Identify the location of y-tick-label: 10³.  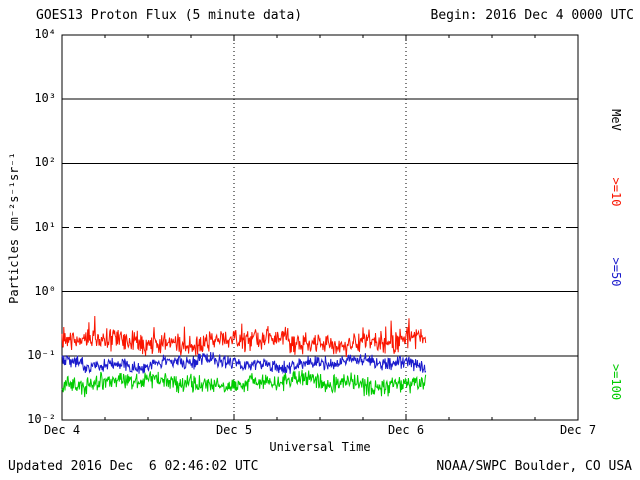
(45, 98).